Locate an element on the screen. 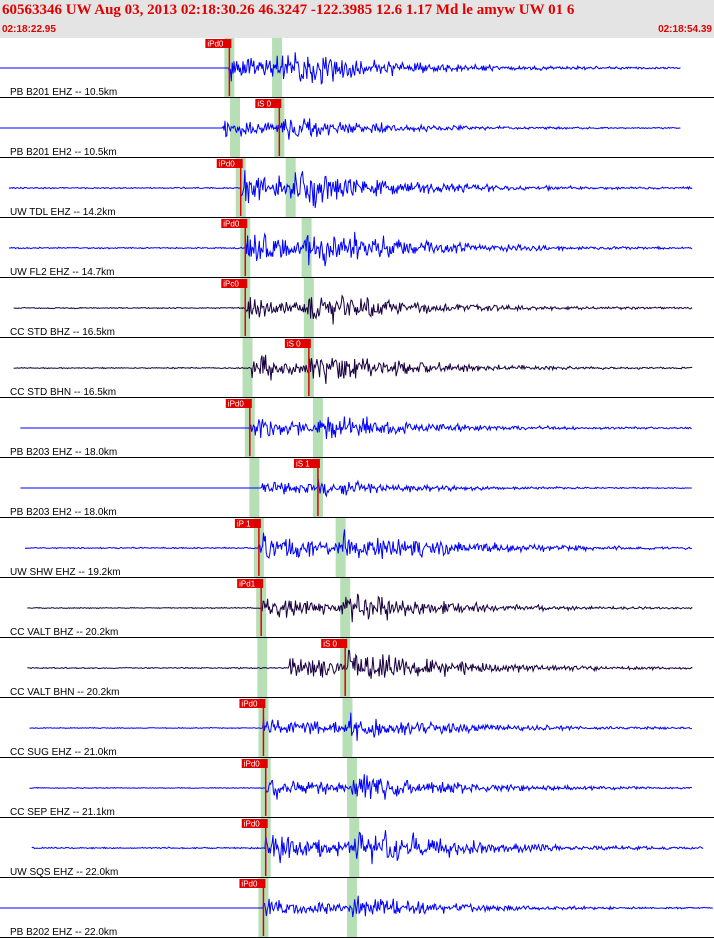 The width and height of the screenshot is (714, 938). window-start-time: 02:18:22.95 is located at coordinates (29, 29).